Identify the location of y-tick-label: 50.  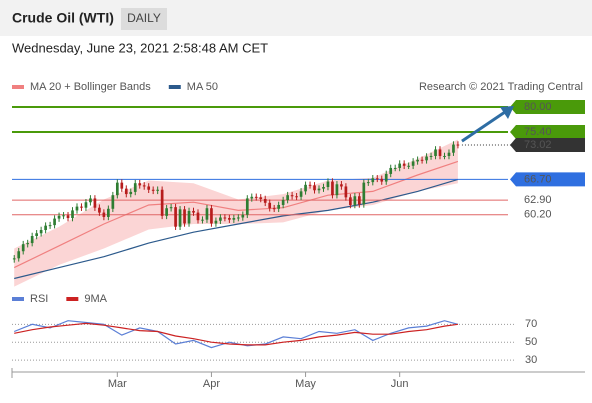
(531, 342).